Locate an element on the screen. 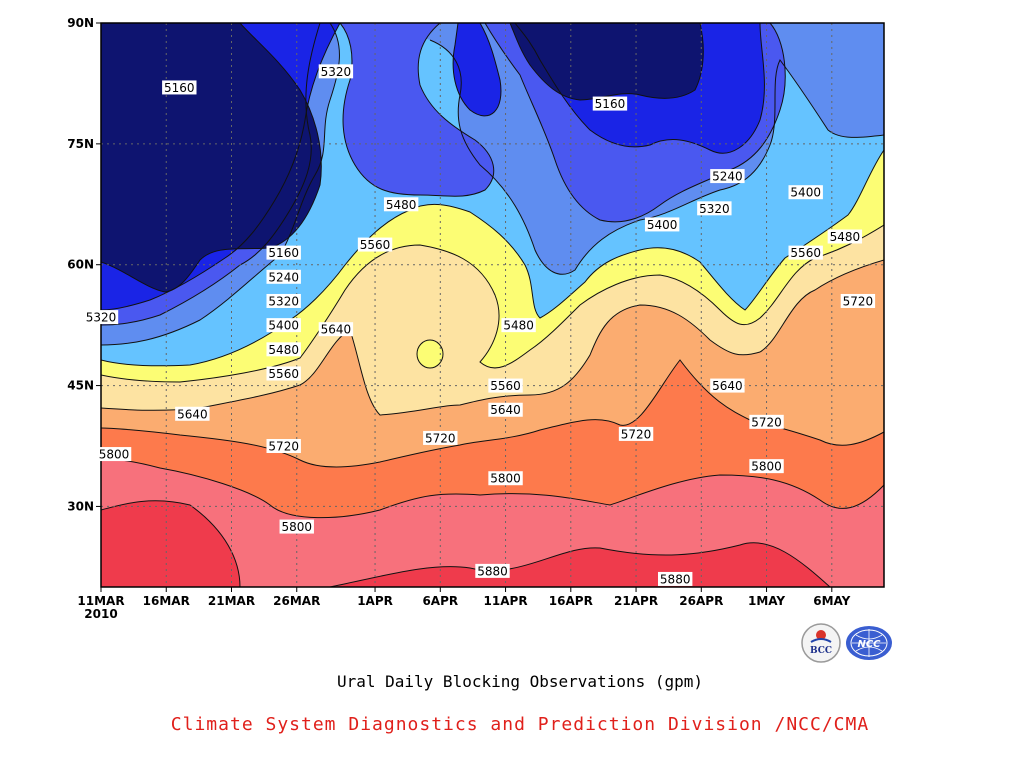 The width and height of the screenshot is (1024, 768). bcc-logo-text: BCC is located at coordinates (821, 651).